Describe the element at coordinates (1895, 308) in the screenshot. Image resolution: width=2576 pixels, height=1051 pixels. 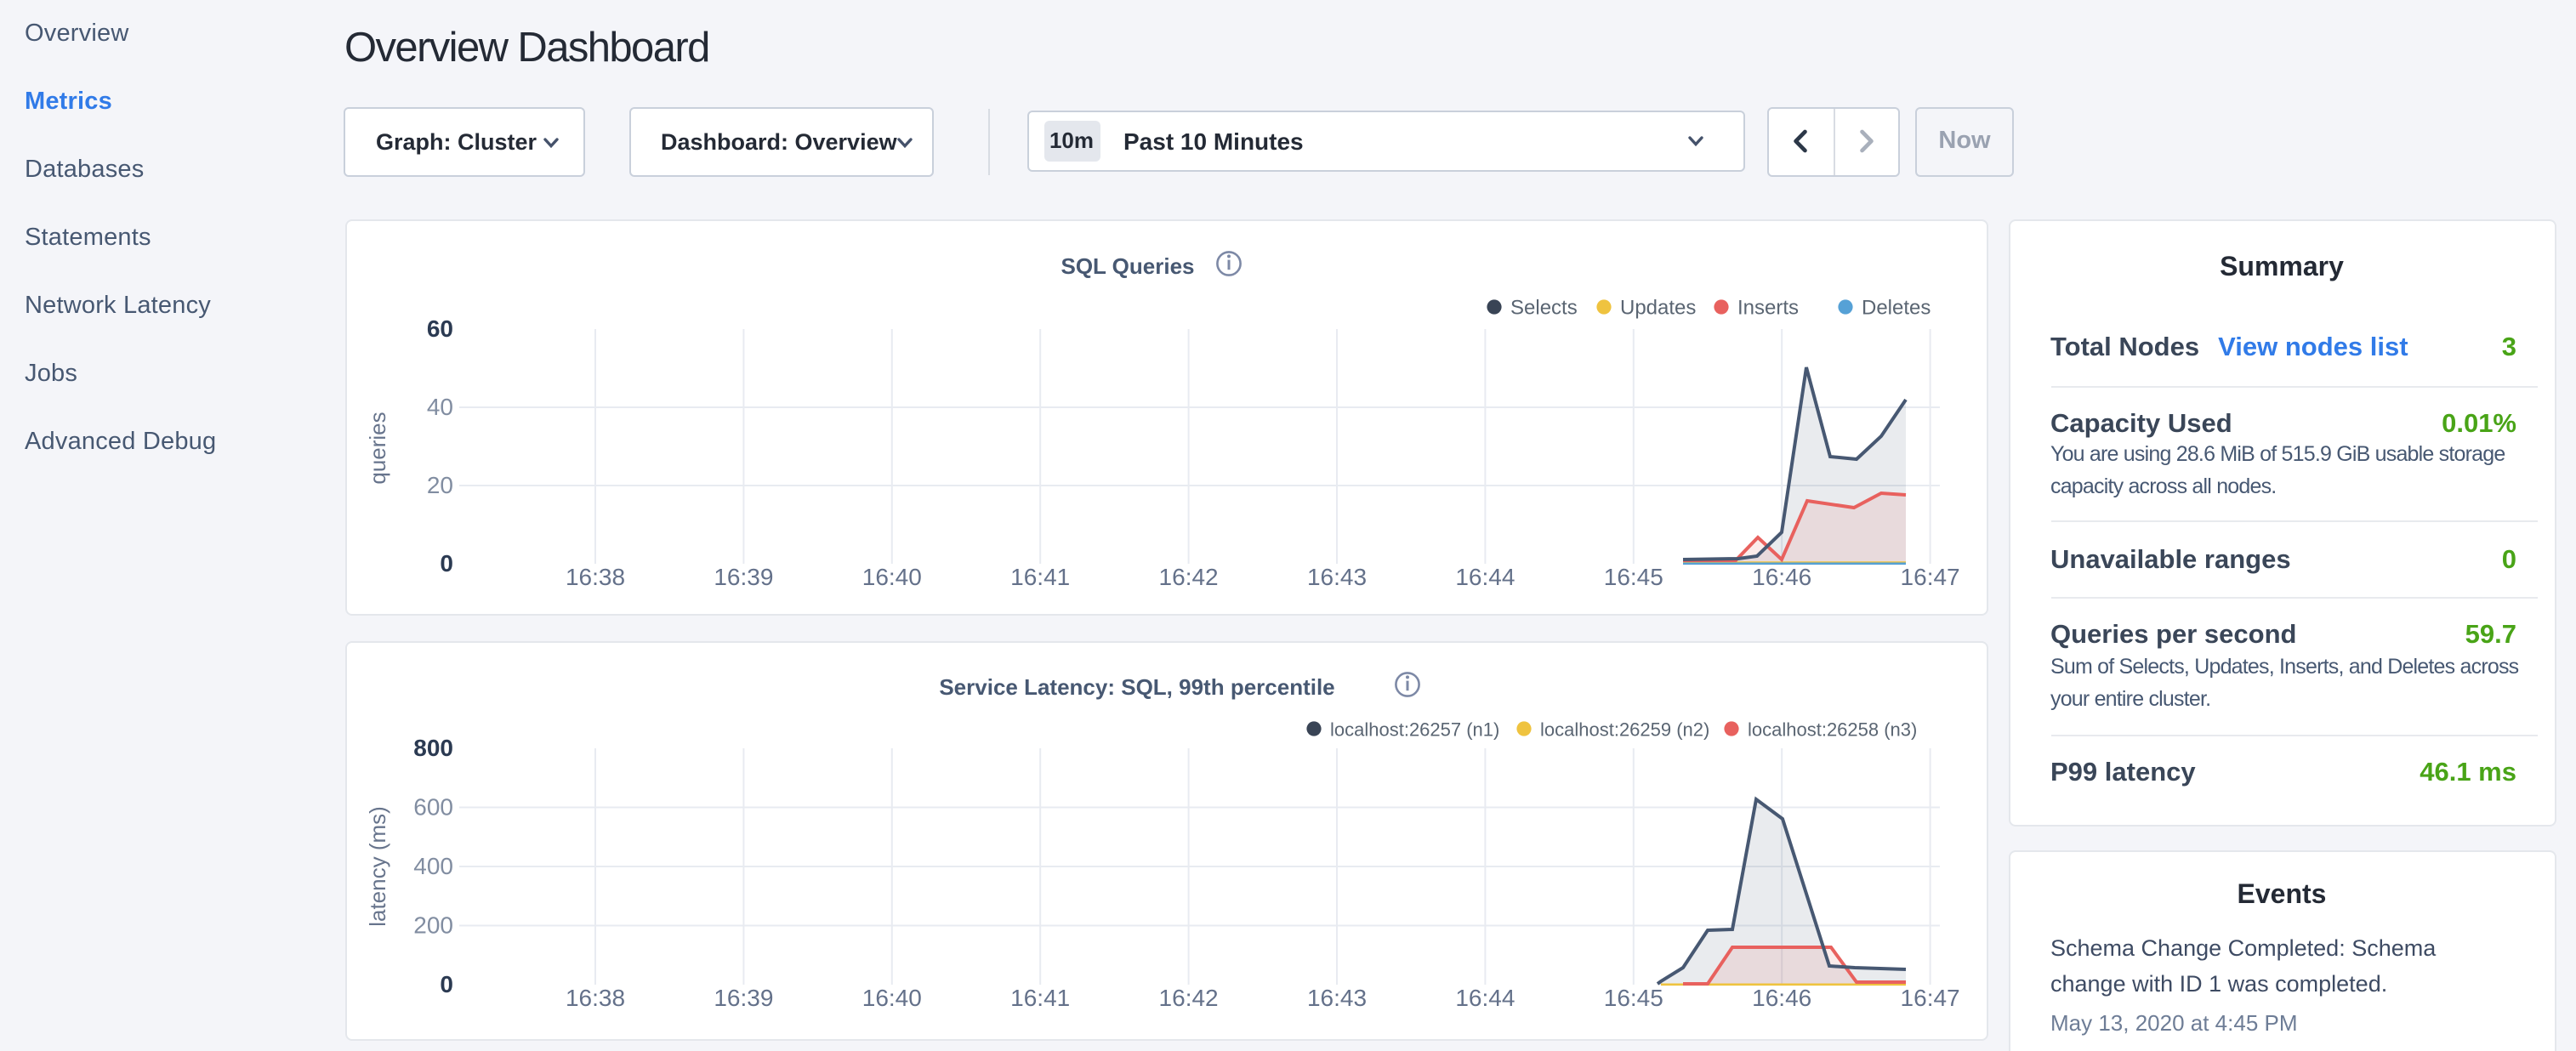
I see `svg-text: Deletes` at that location.